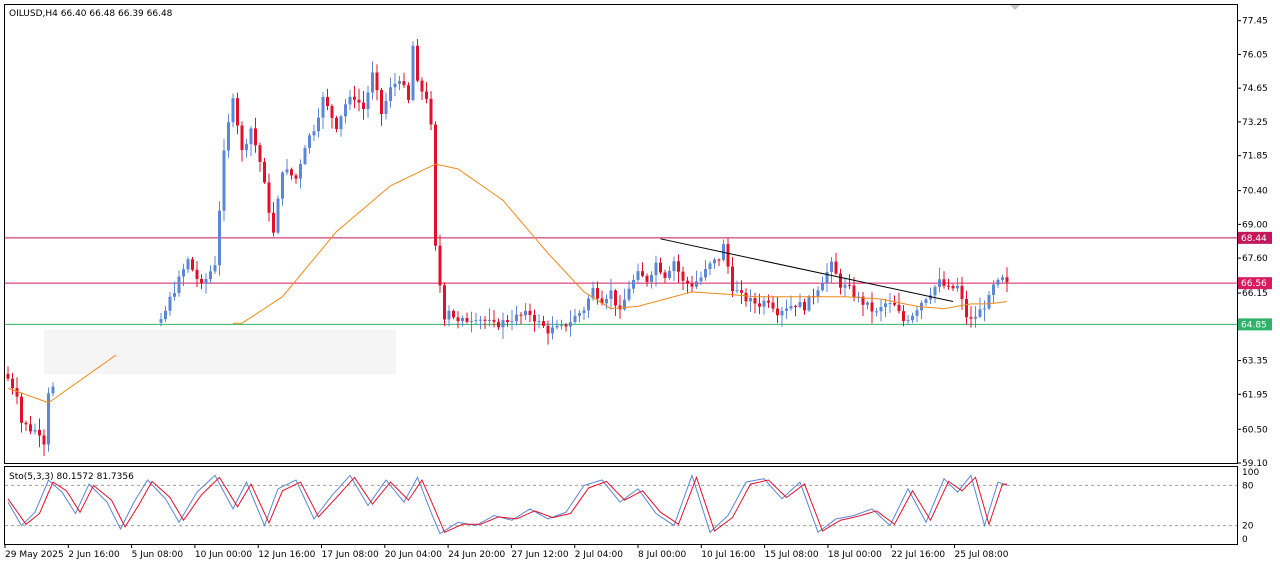 The width and height of the screenshot is (1280, 567). I want to click on price-tick-label: 71.85, so click(1255, 157).